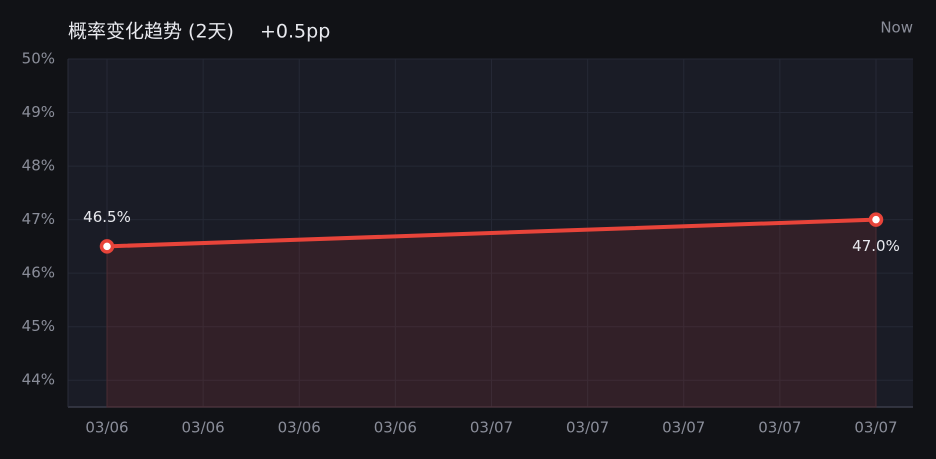 The image size is (936, 459). I want to click on y-tick-label: 45%, so click(38, 326).